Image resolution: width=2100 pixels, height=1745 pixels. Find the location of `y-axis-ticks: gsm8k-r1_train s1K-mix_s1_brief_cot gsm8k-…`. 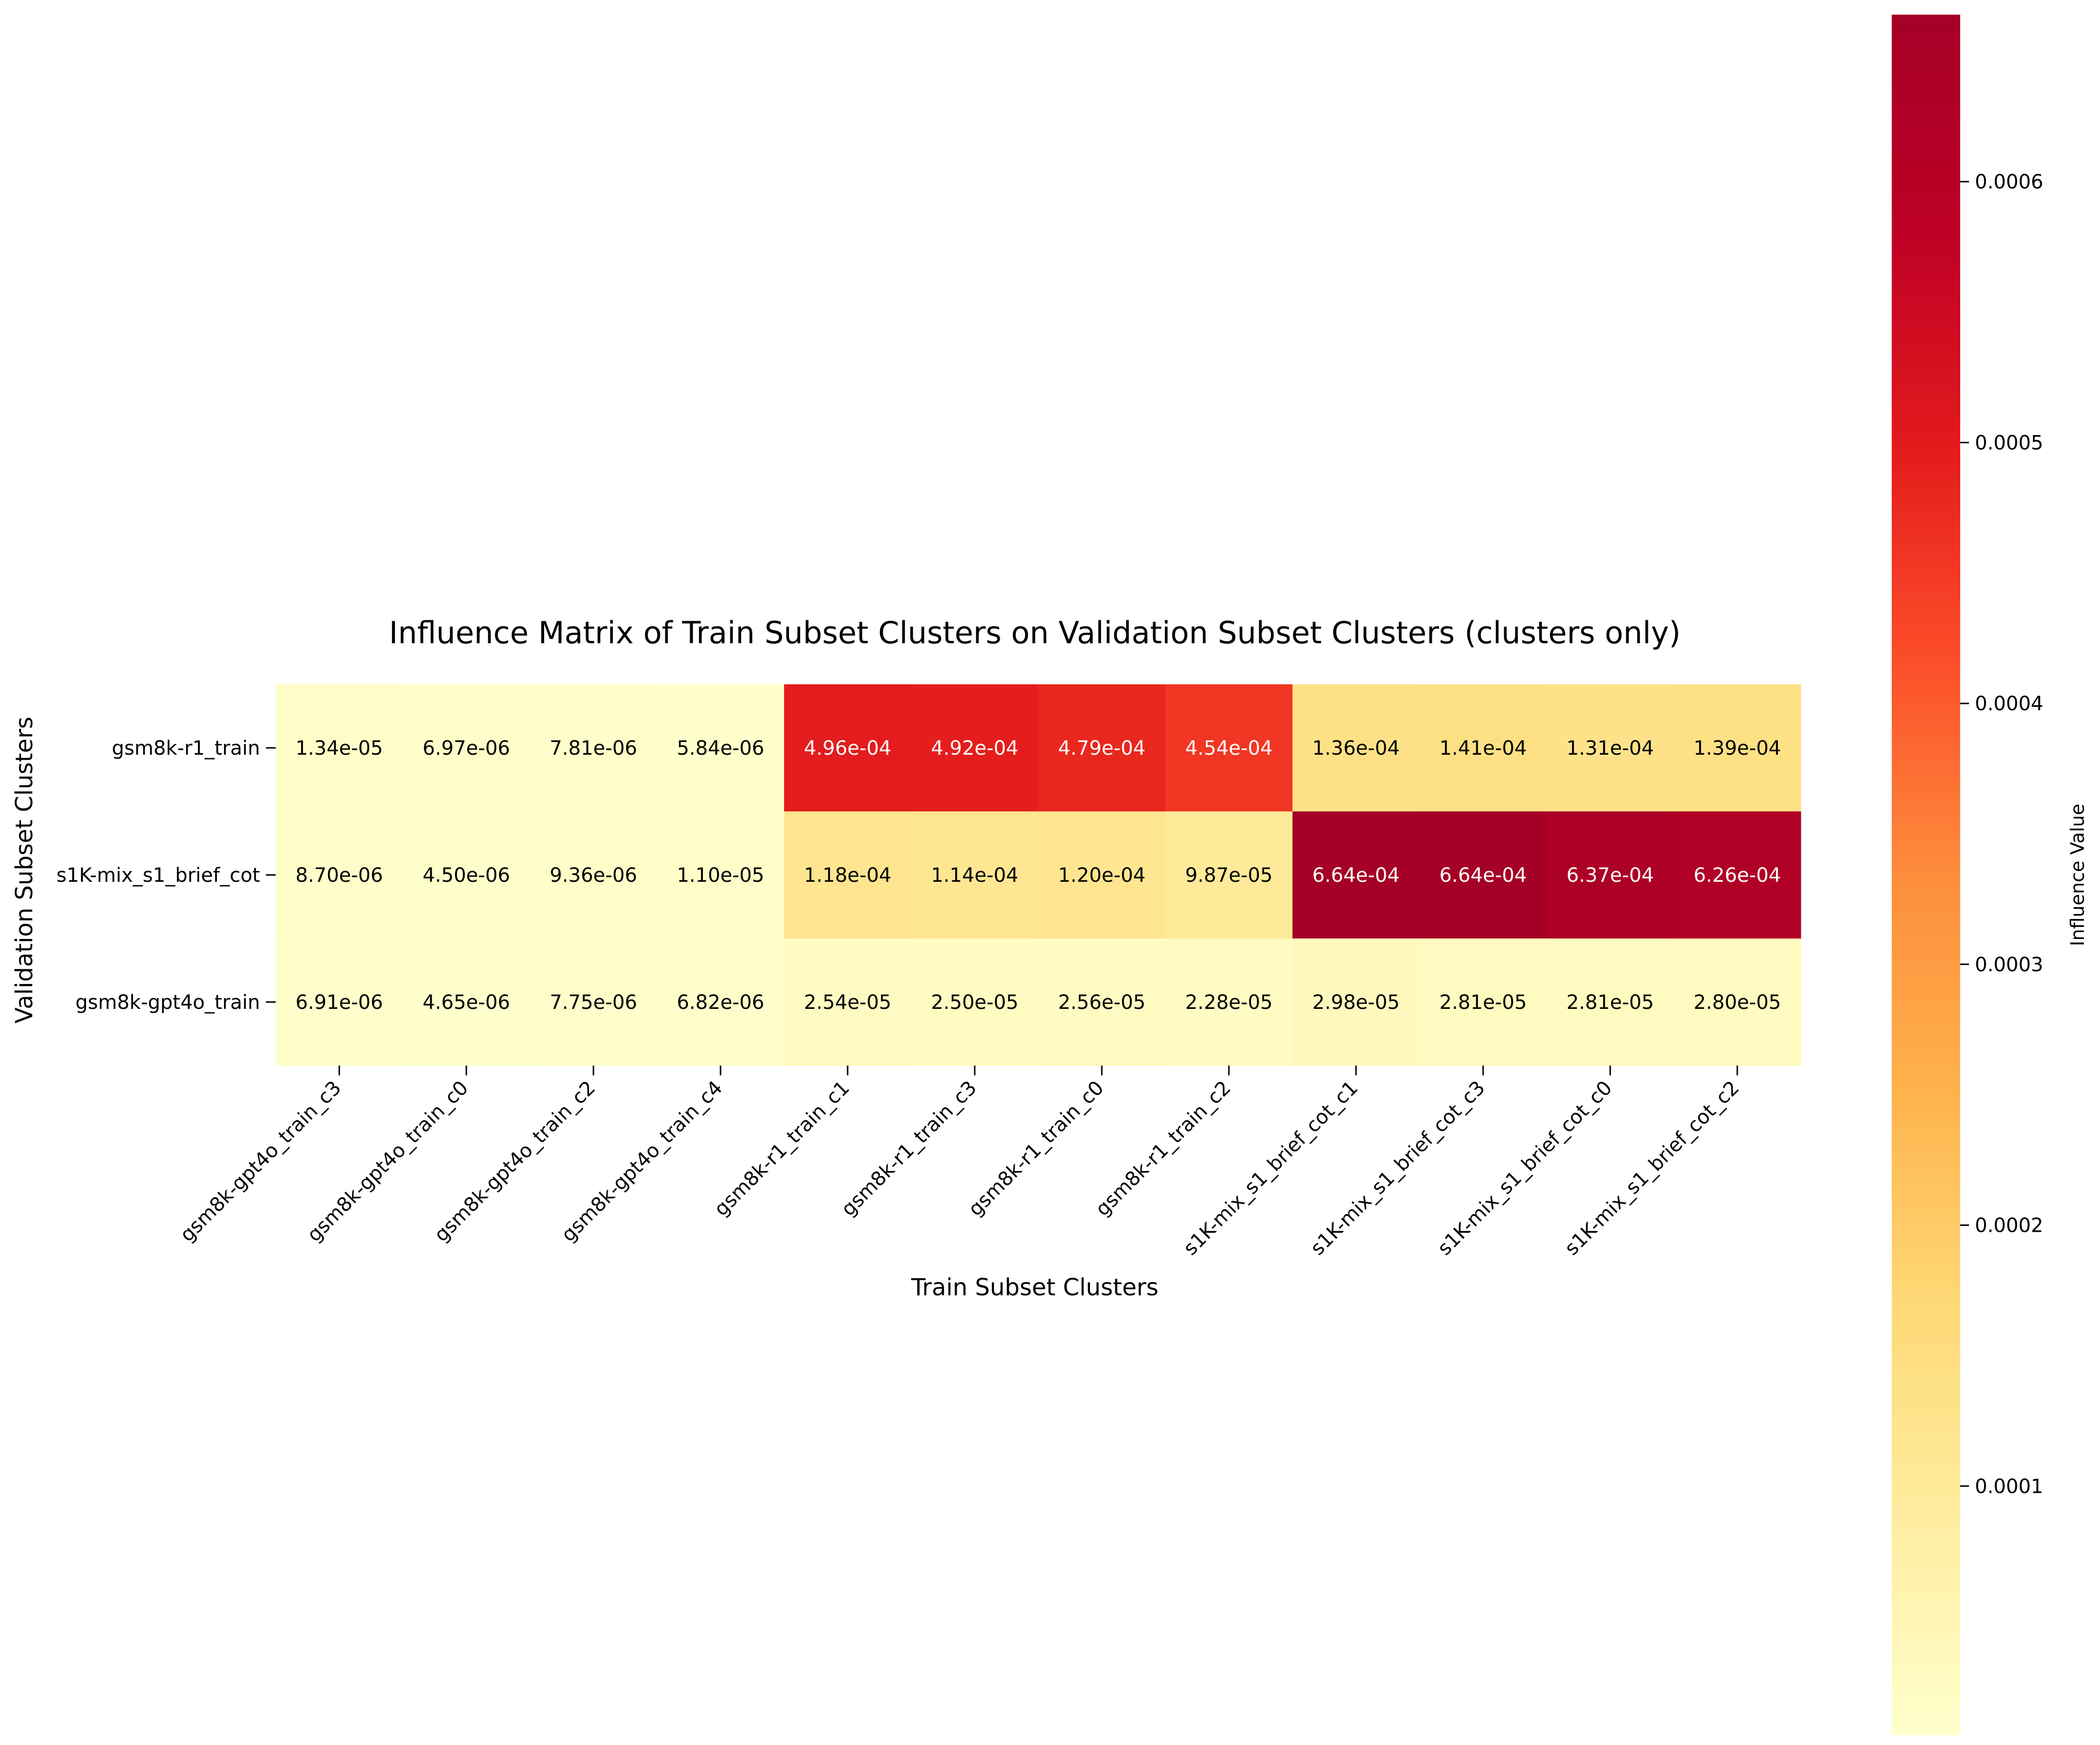

y-axis-ticks: gsm8k-r1_train s1K-mix_s1_brief_cot gsm8k-… is located at coordinates (166, 875).